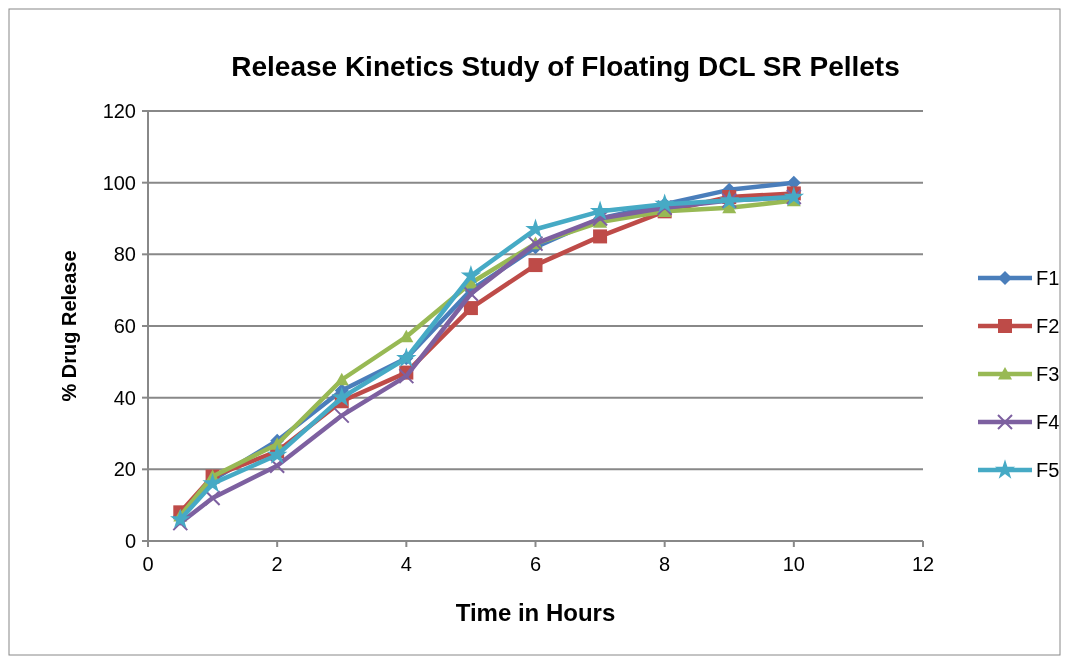 Image resolution: width=1069 pixels, height=664 pixels. Describe the element at coordinates (1048, 278) in the screenshot. I see `legend-label: F1` at that location.